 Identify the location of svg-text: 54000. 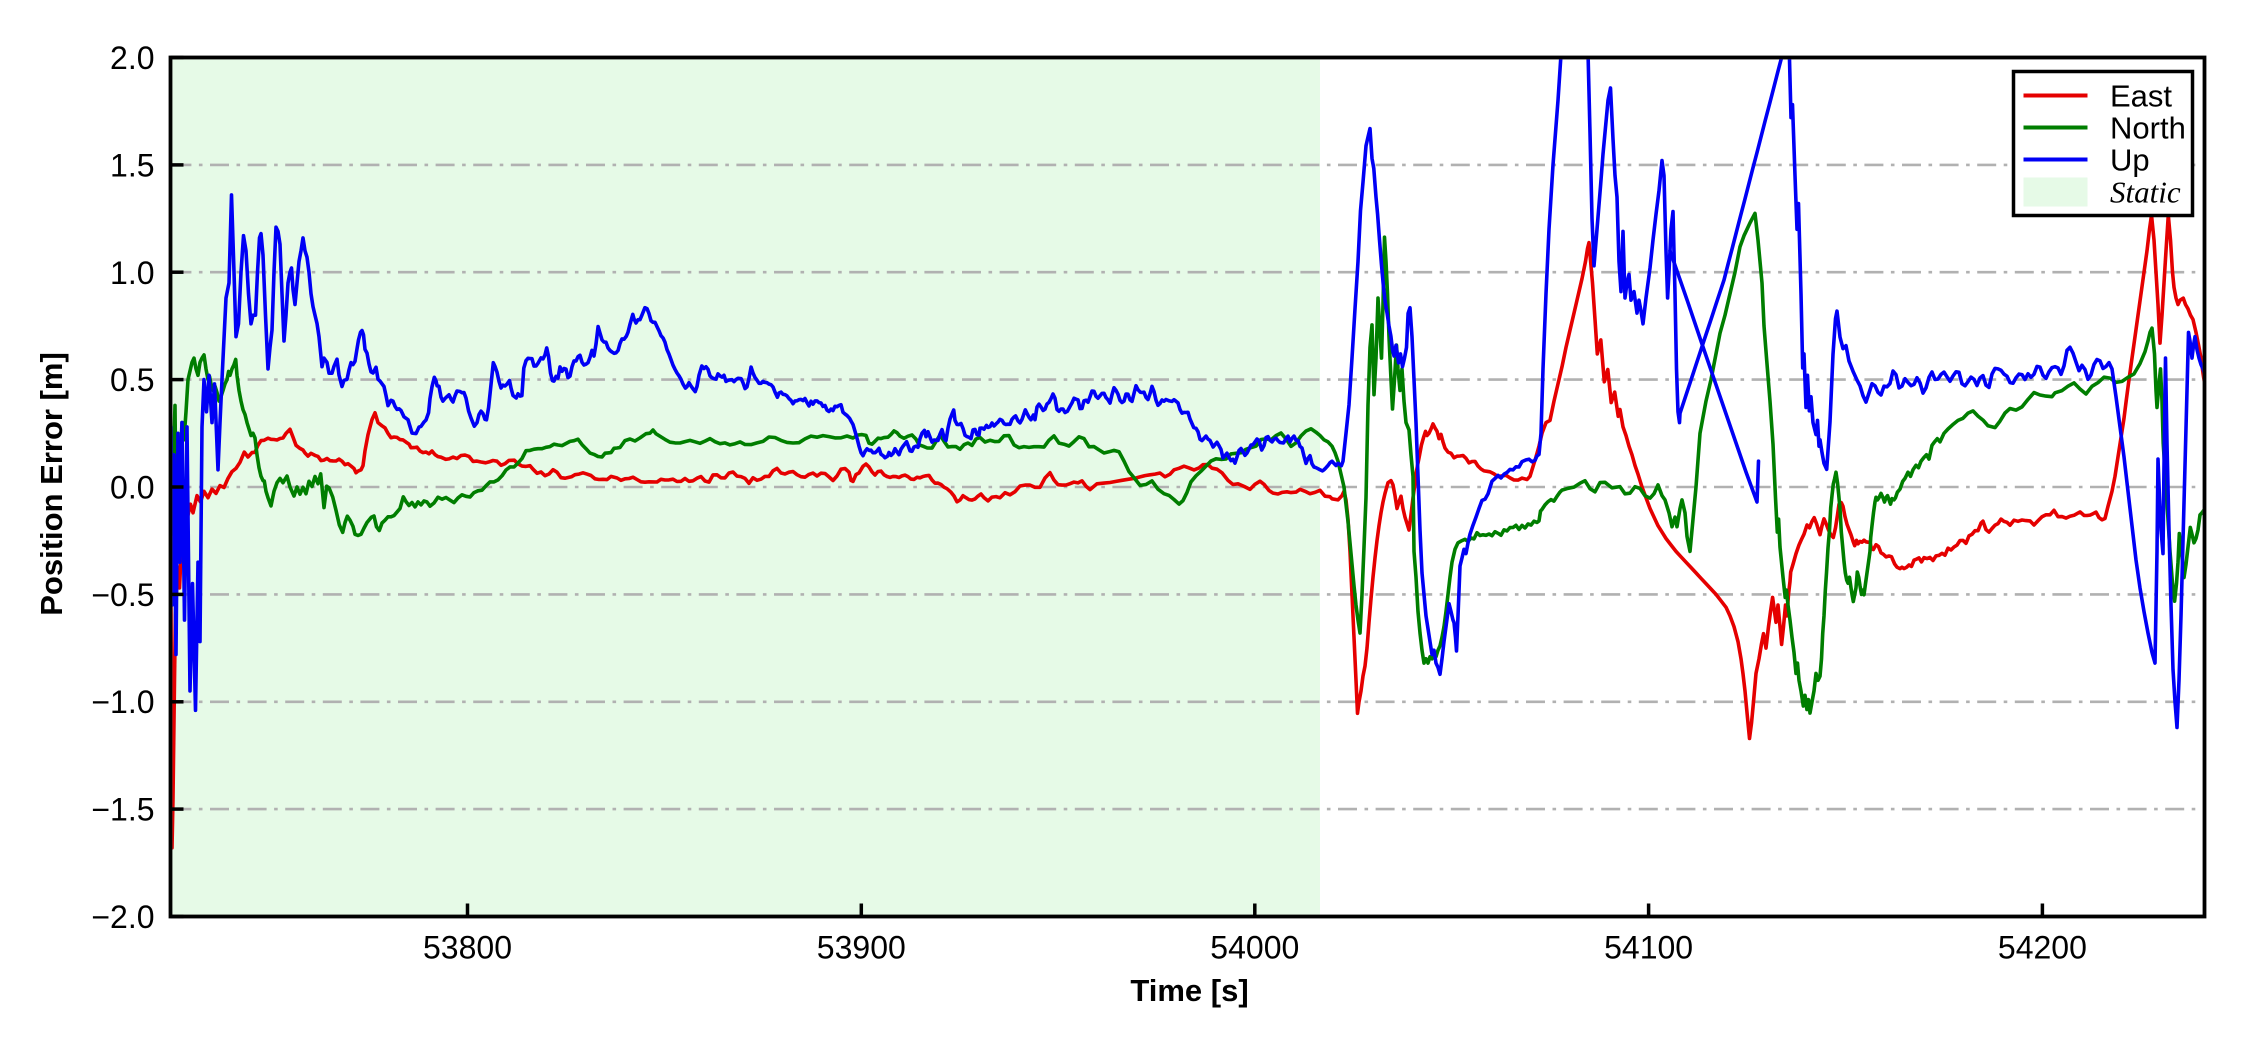
(1254, 948).